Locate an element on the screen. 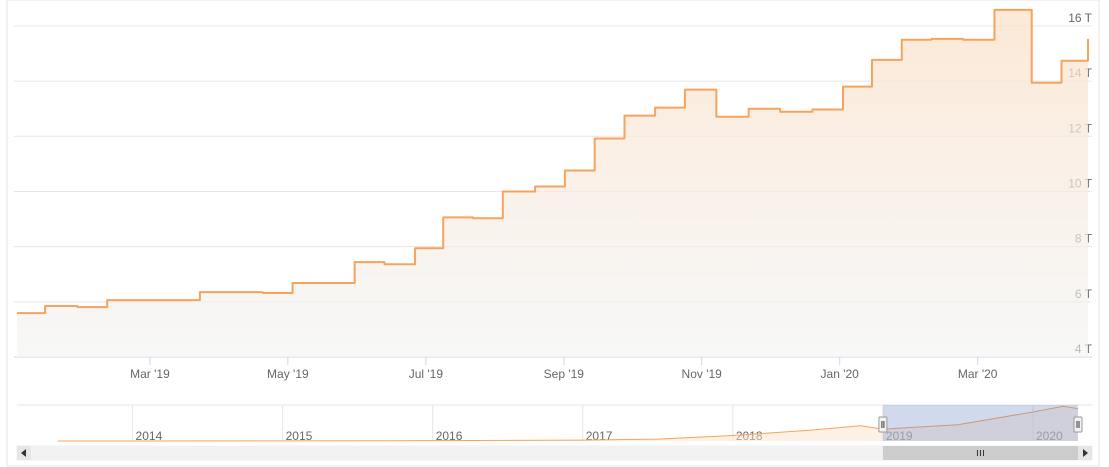  navigator-area is located at coordinates (567, 423).